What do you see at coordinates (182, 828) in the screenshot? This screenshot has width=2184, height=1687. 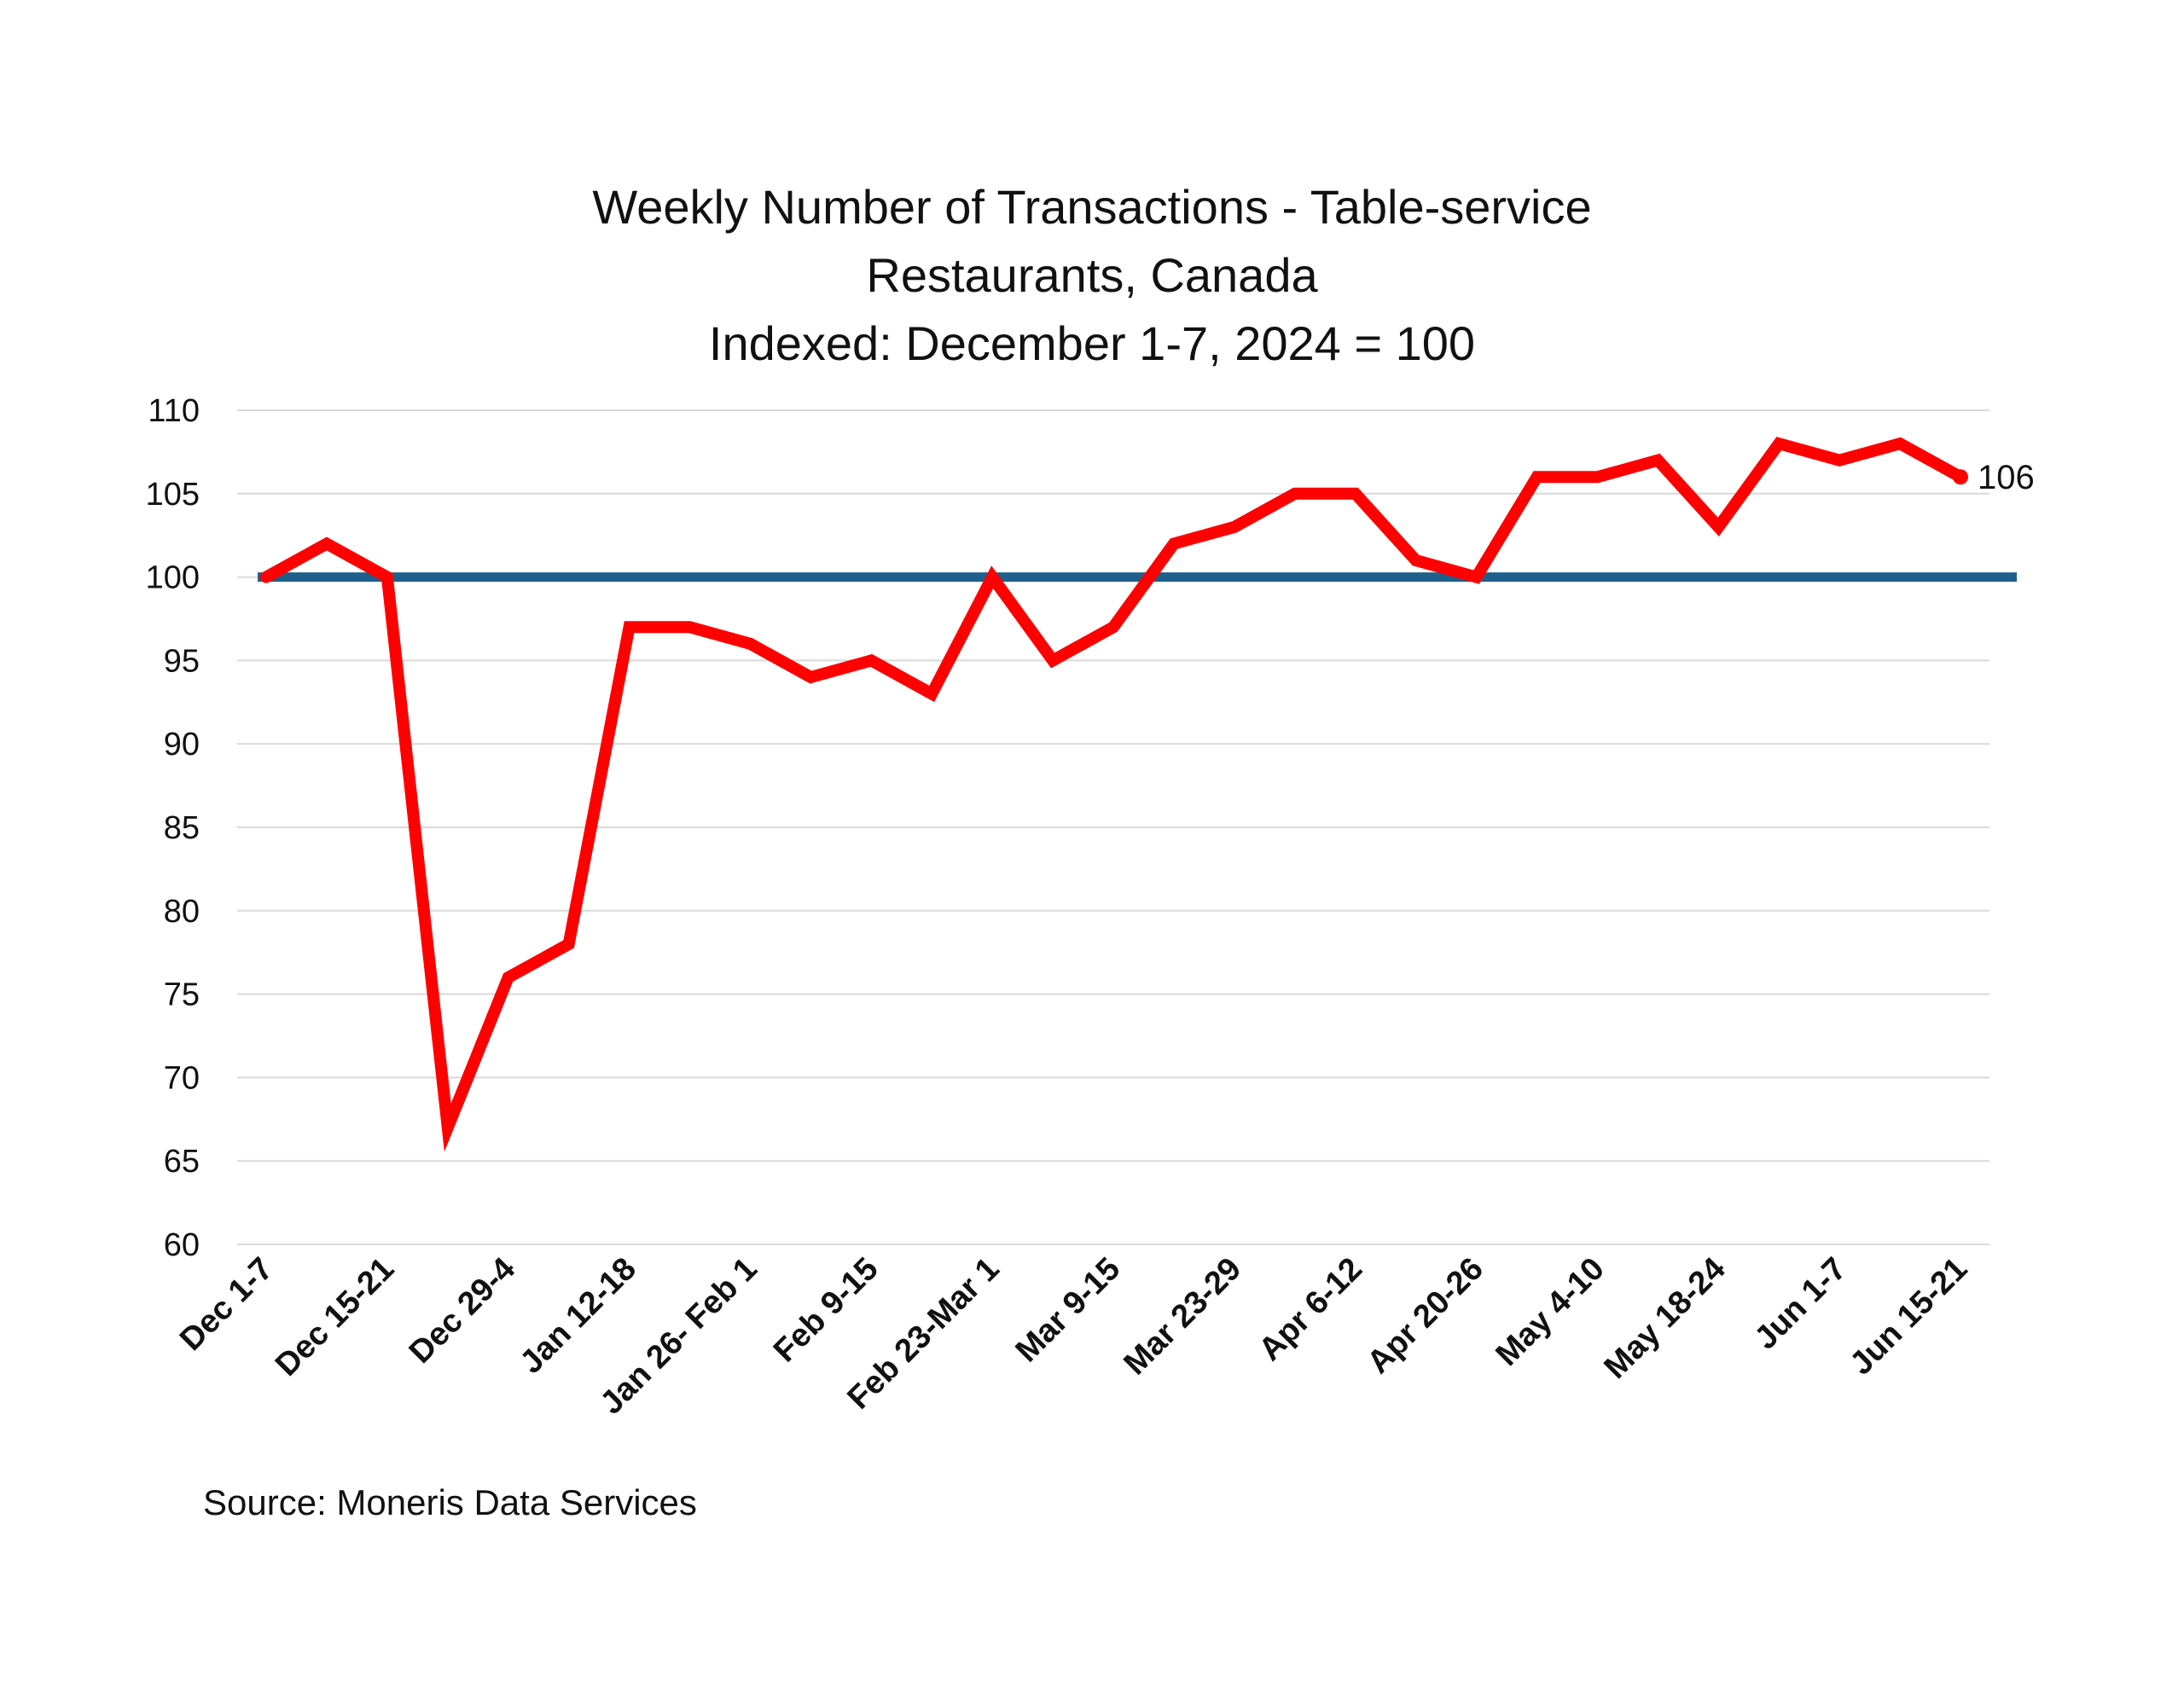 I see `y-tick-label: 85` at bounding box center [182, 828].